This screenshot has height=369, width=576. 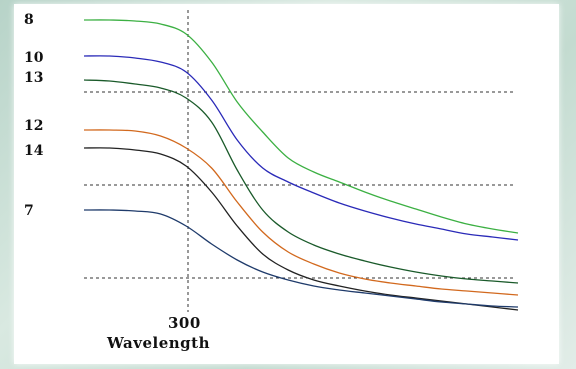 What do you see at coordinates (29, 20) in the screenshot?
I see `series-label-8: 8` at bounding box center [29, 20].